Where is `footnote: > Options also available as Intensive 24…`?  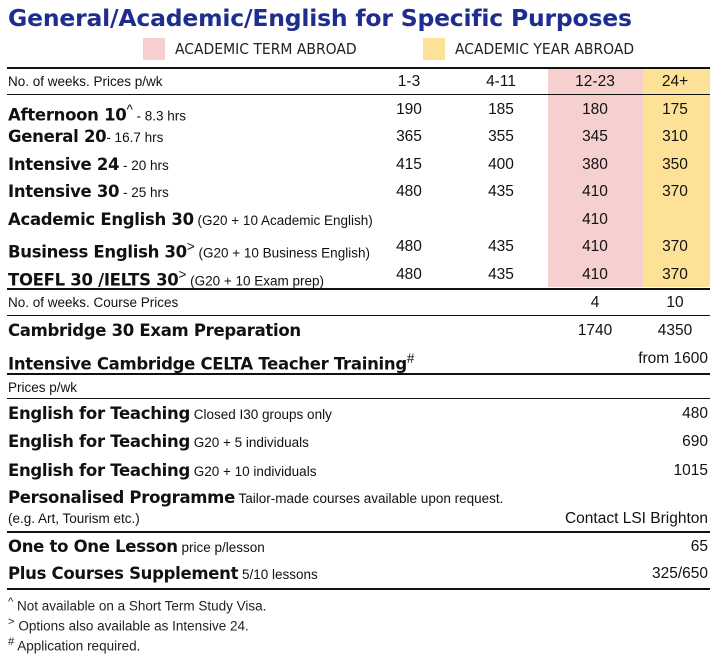 footnote: > Options also available as Intensive 24… is located at coordinates (128, 625).